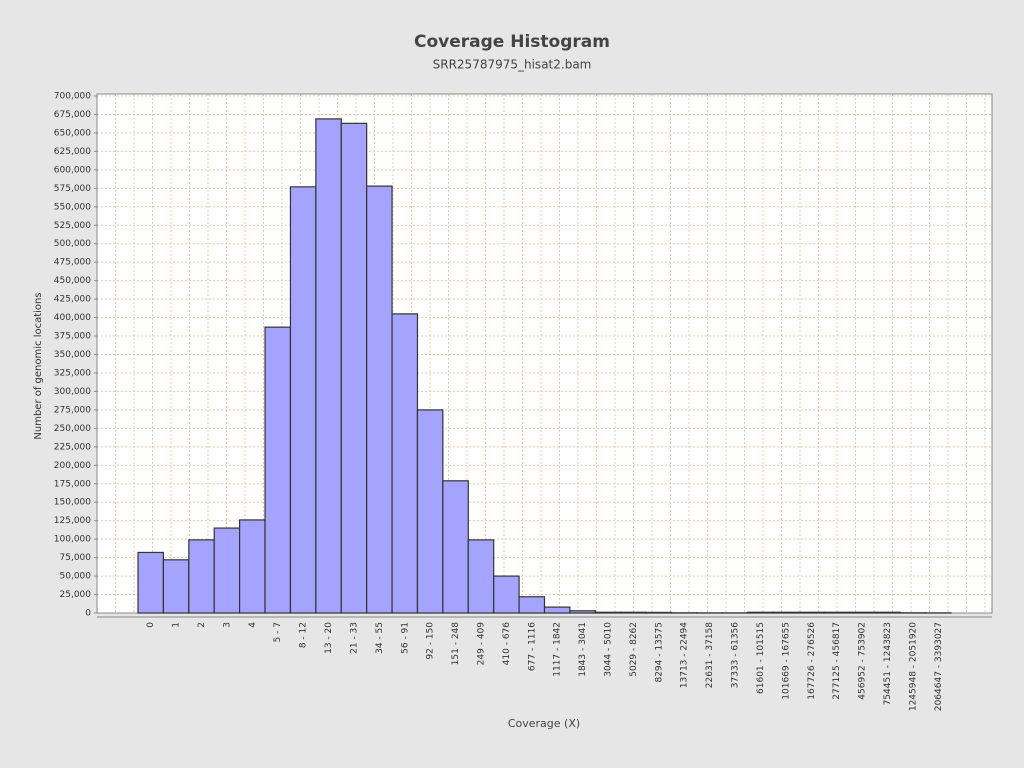 The image size is (1024, 768). Describe the element at coordinates (72, 392) in the screenshot. I see `y-tick-label: 300,000` at that location.